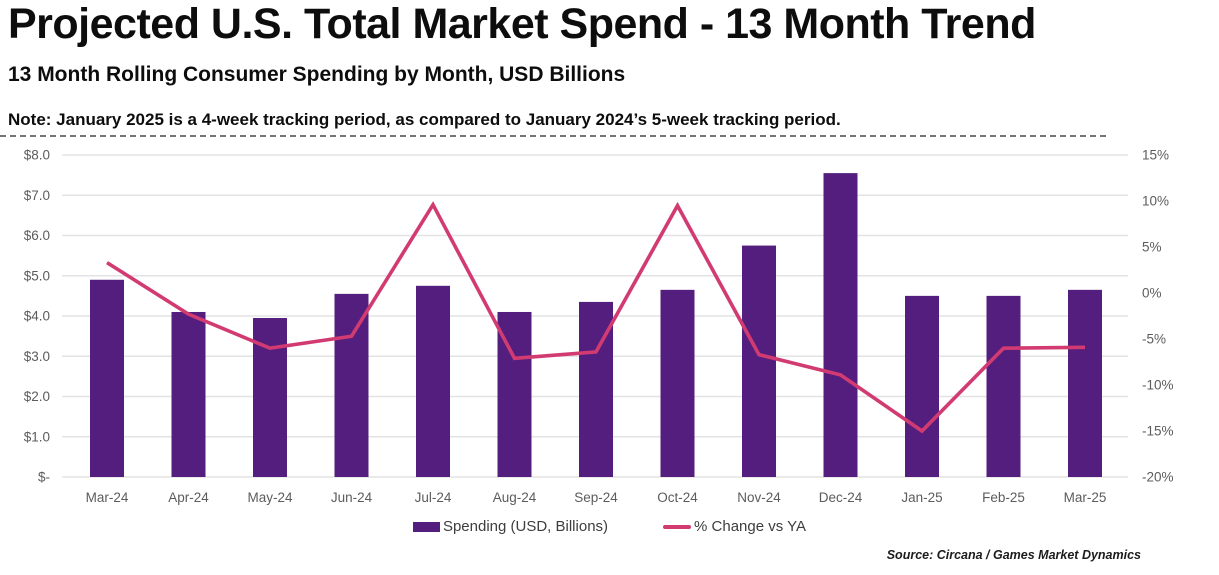  What do you see at coordinates (553, 136) in the screenshot?
I see `divider-line` at bounding box center [553, 136].